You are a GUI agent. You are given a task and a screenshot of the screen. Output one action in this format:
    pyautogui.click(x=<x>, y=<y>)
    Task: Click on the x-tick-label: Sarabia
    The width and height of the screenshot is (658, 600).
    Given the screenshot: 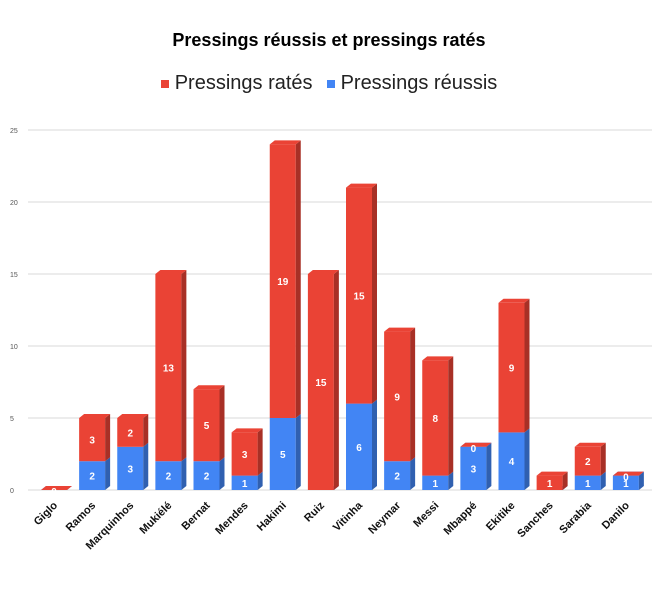 What is the action you would take?
    pyautogui.click(x=575, y=517)
    